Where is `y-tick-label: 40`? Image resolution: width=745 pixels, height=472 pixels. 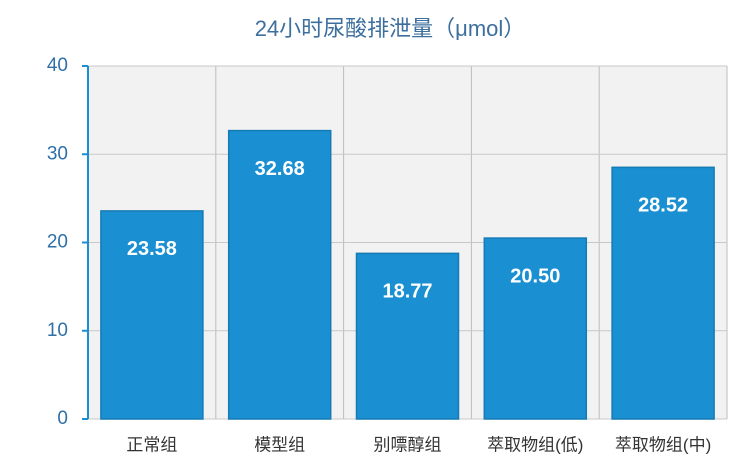
y-tick-label: 40 is located at coordinates (57, 65).